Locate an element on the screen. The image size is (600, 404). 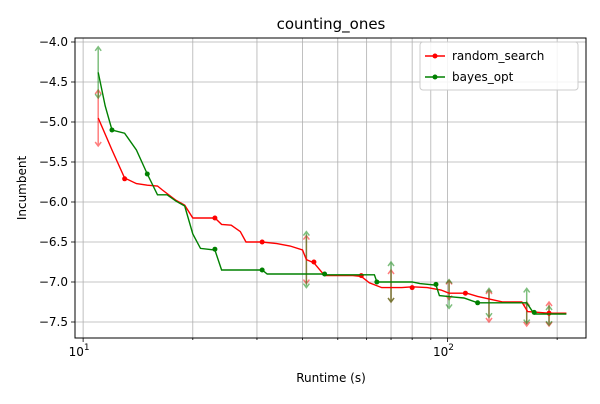
legend-item-bayes-opt: bayes_opt is located at coordinates (469, 77).